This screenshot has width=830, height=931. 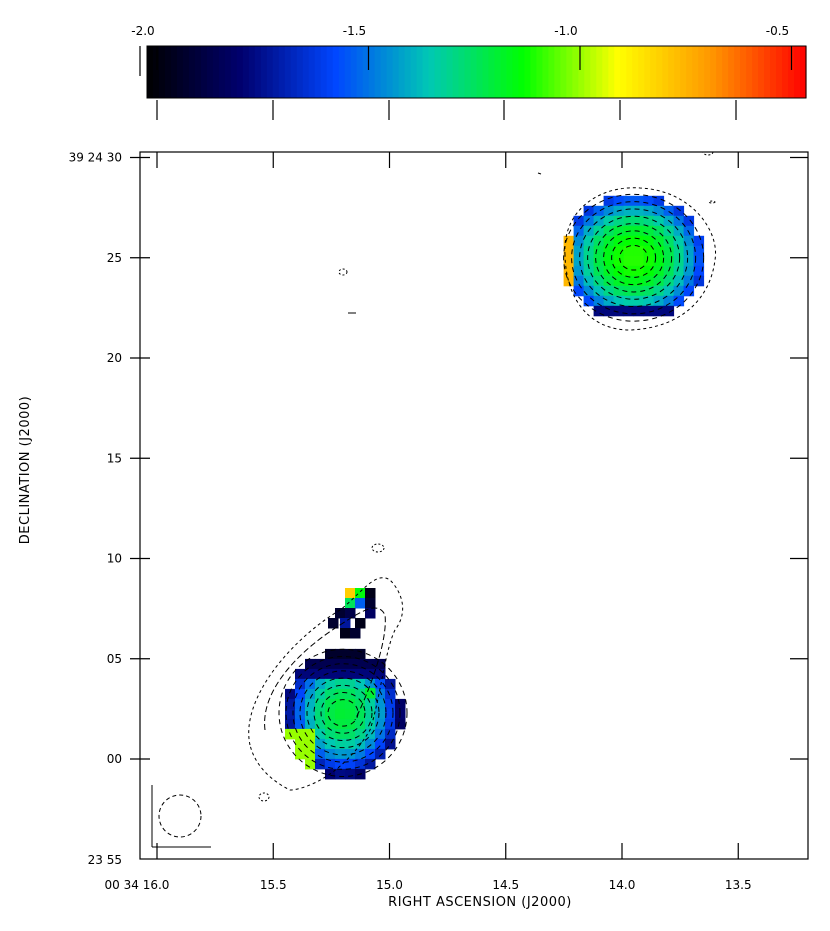 I want to click on y-tick-label: 10, so click(x=114, y=559).